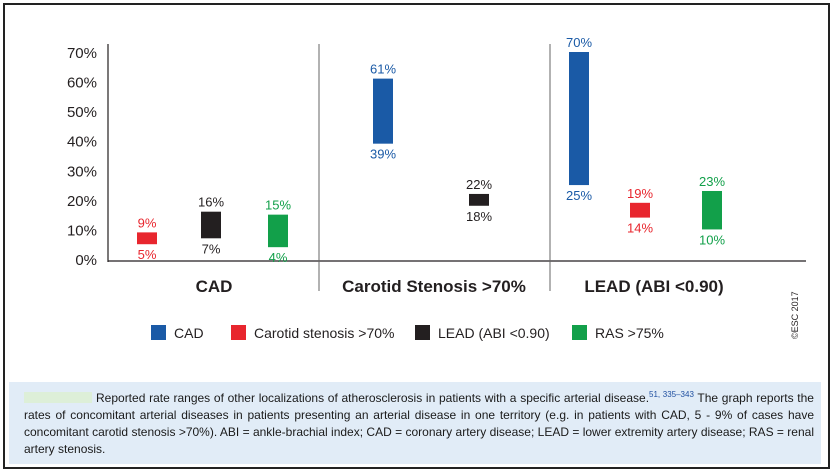  I want to click on y-tick-label: 50%, so click(82, 112).